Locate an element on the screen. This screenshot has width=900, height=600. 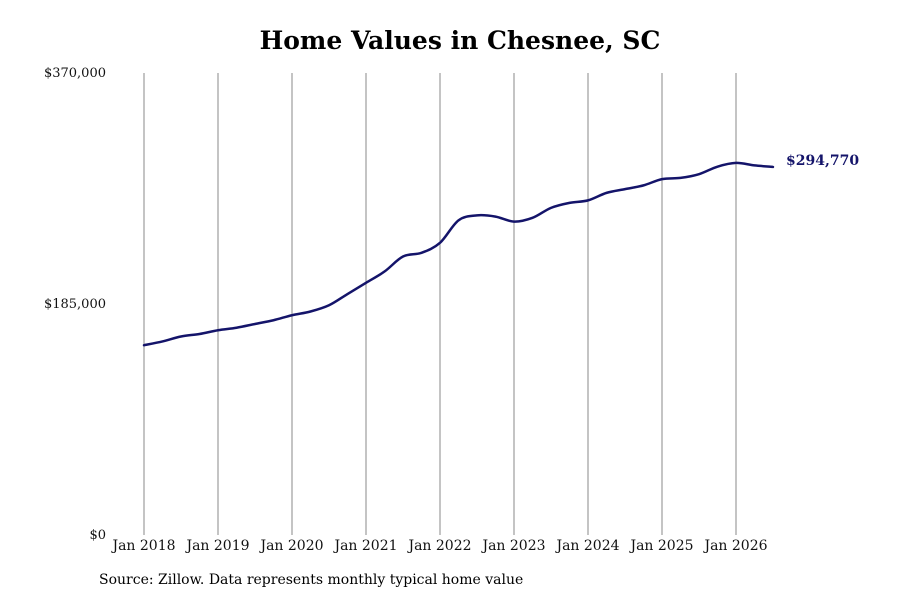
x-tick-label: Jan 2018 is located at coordinates (142, 546).